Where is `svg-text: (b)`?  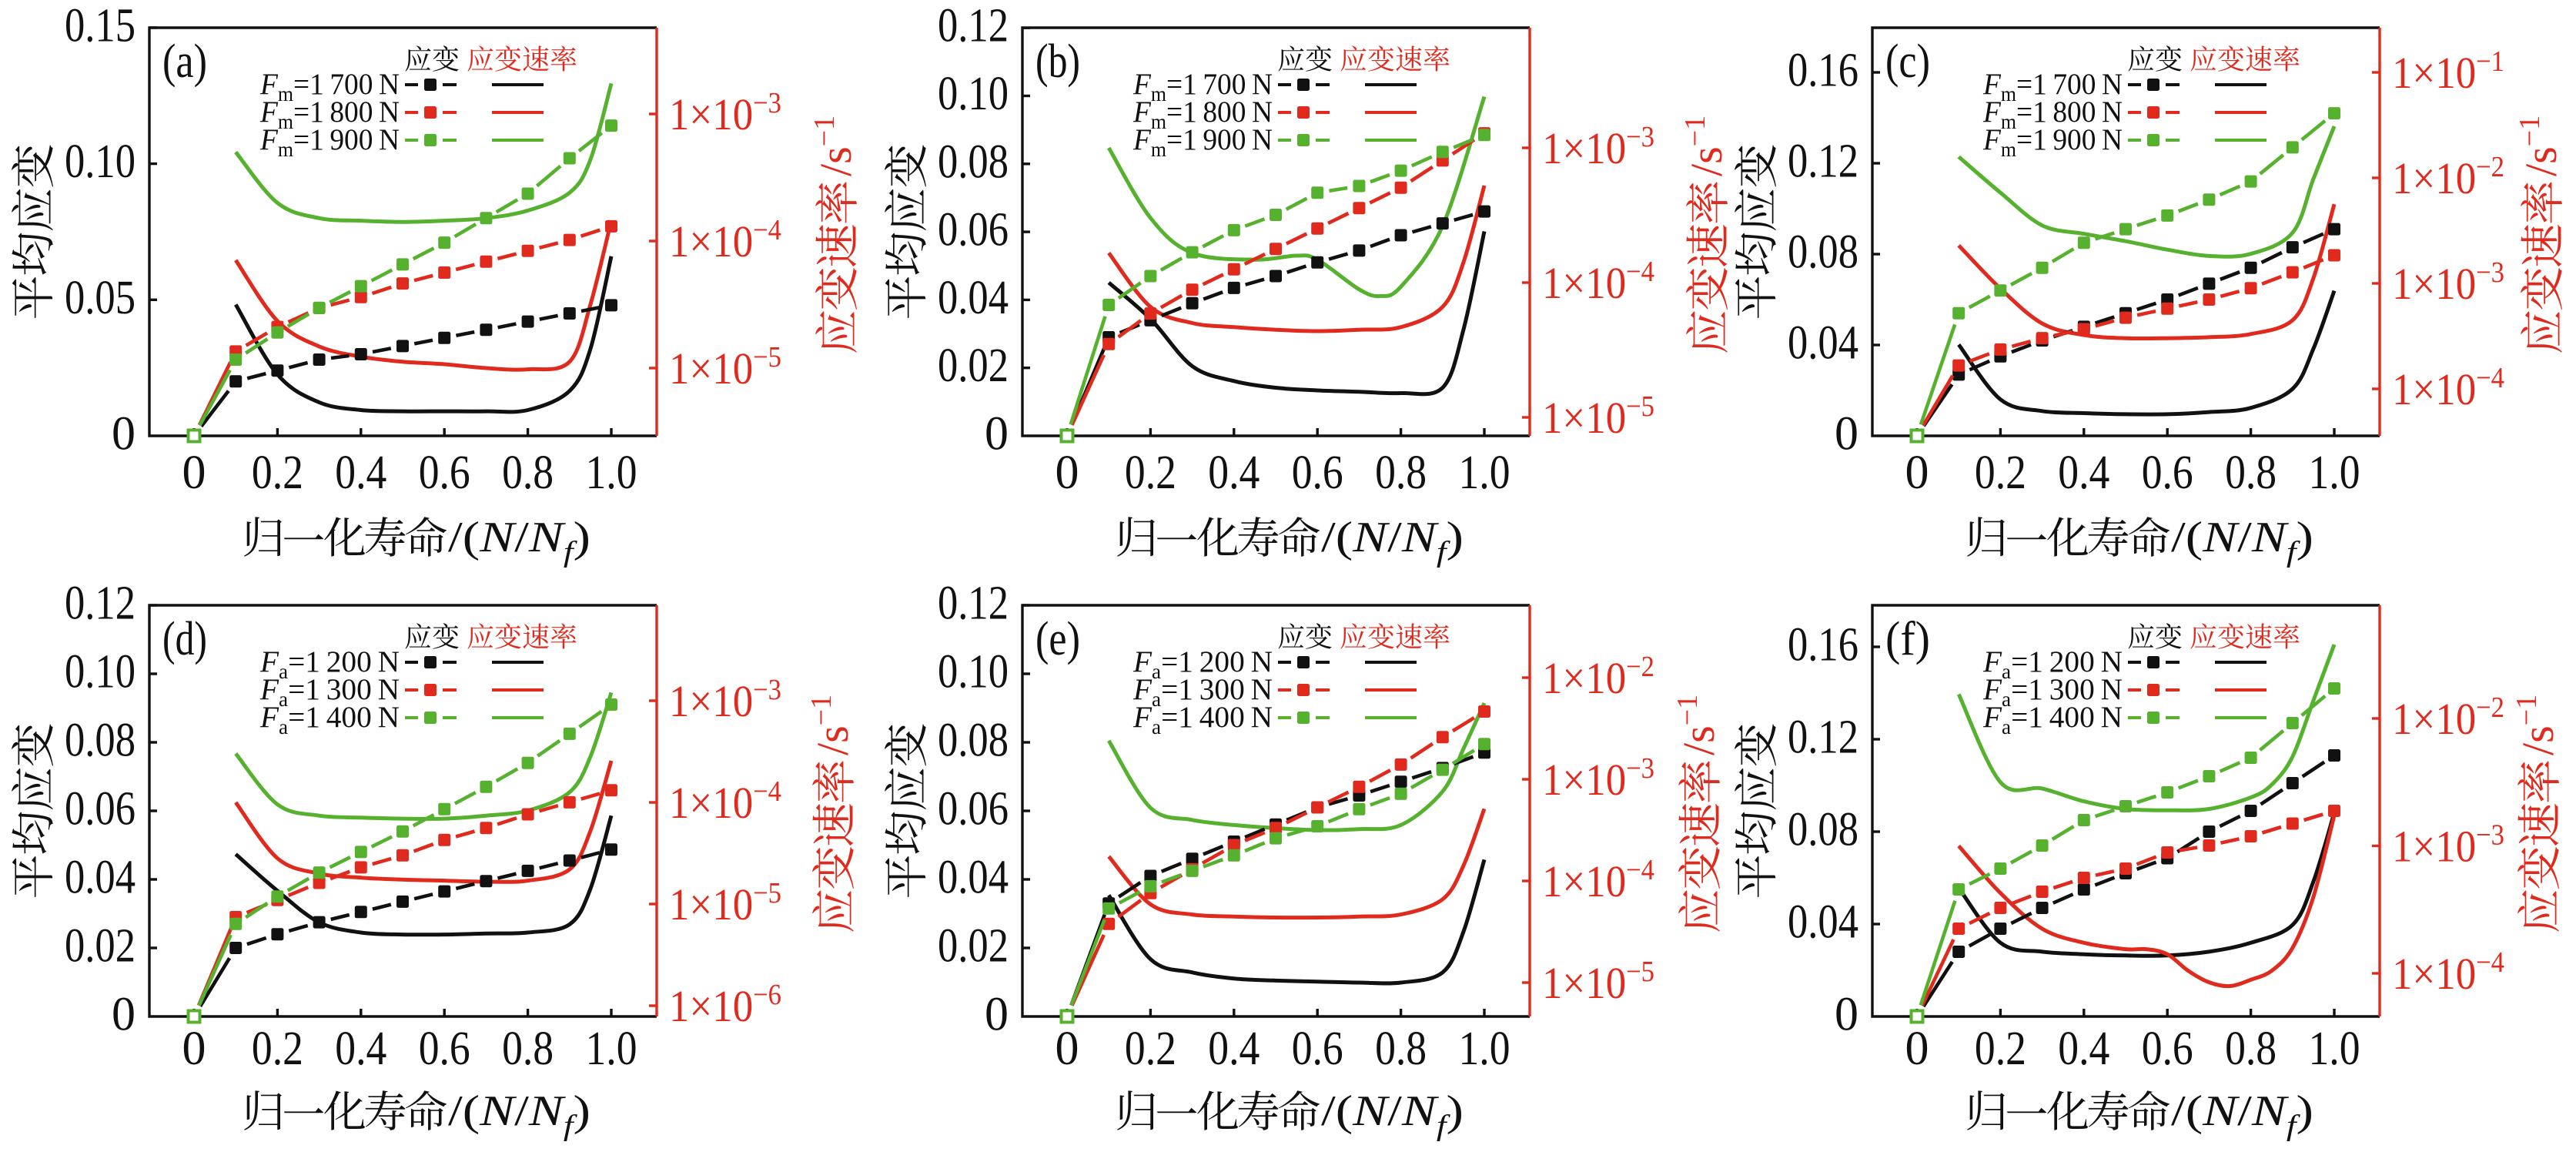
svg-text: (b) is located at coordinates (1057, 62).